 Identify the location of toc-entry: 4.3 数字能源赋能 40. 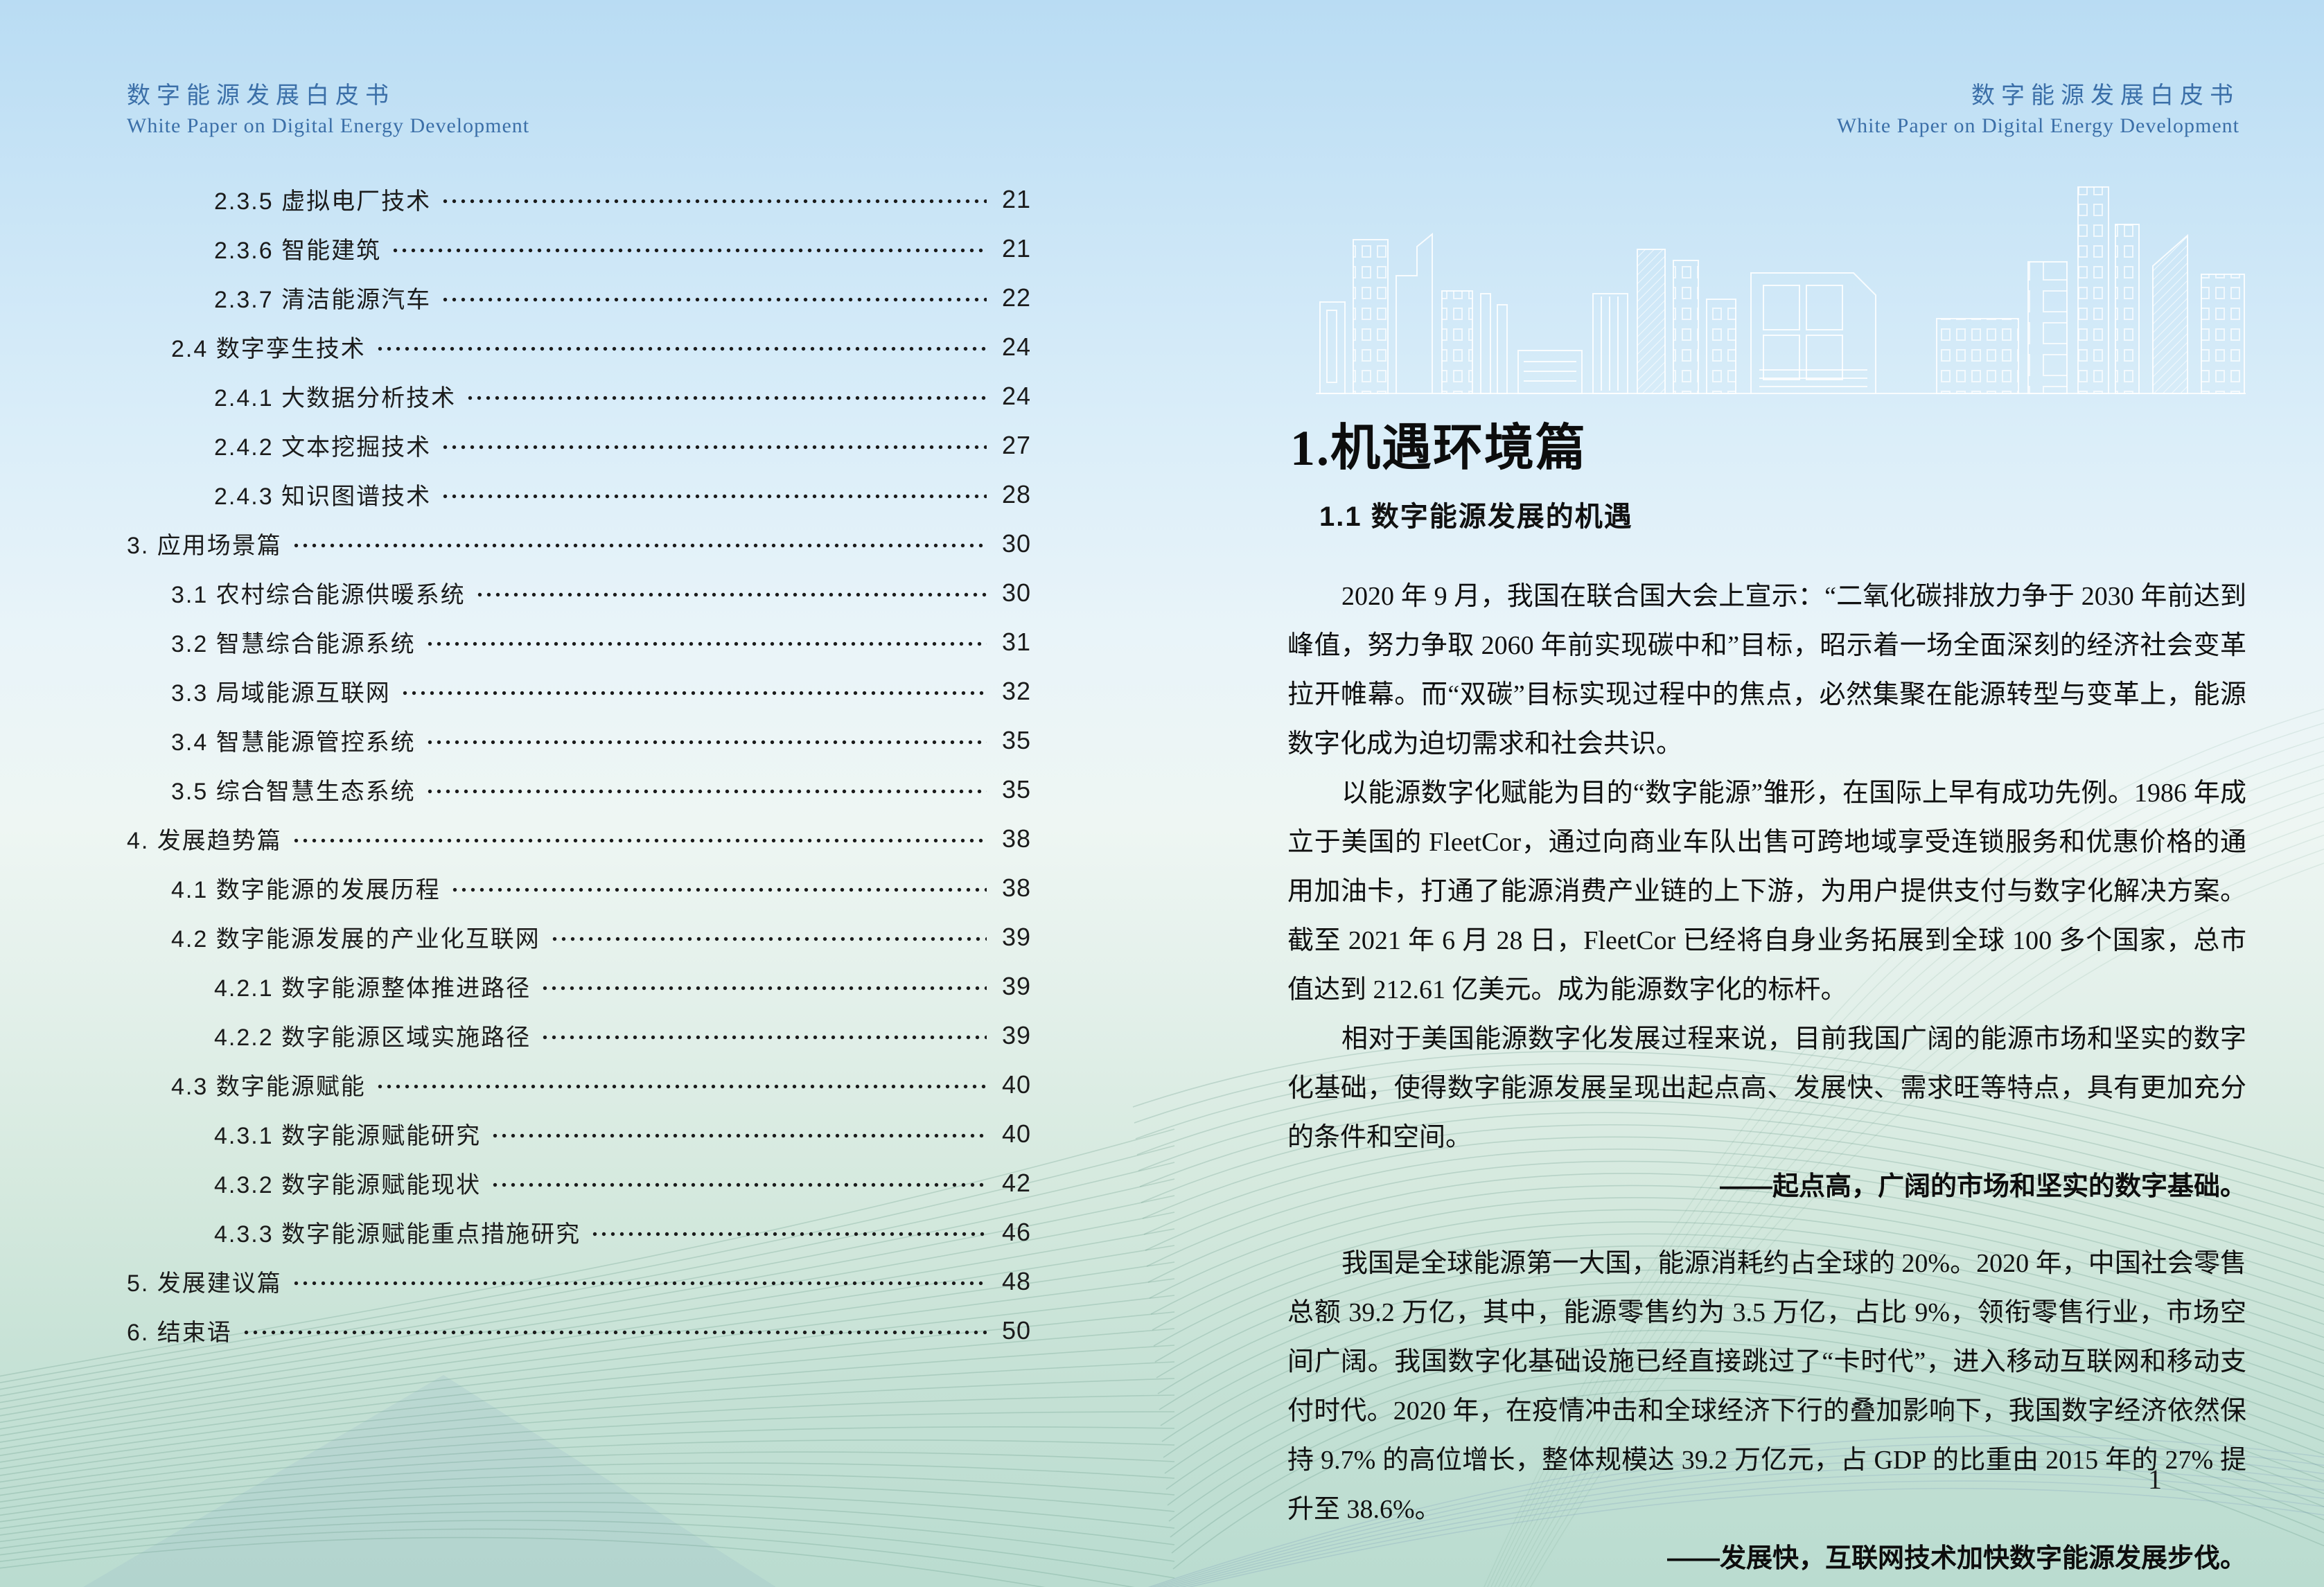
(579, 1084).